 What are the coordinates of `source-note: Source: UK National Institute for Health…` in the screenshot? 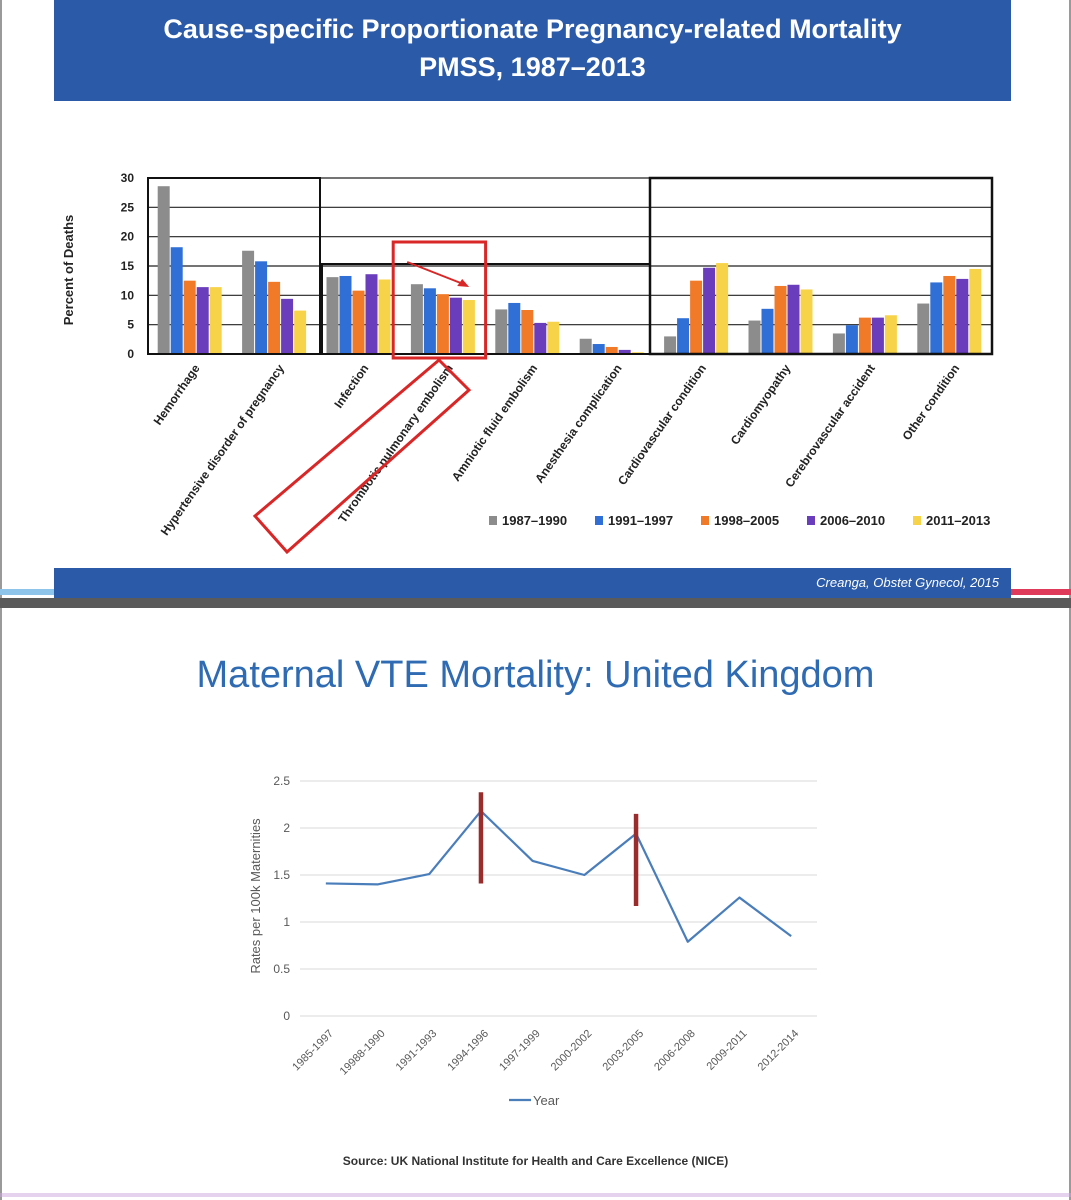 It's located at (535, 1161).